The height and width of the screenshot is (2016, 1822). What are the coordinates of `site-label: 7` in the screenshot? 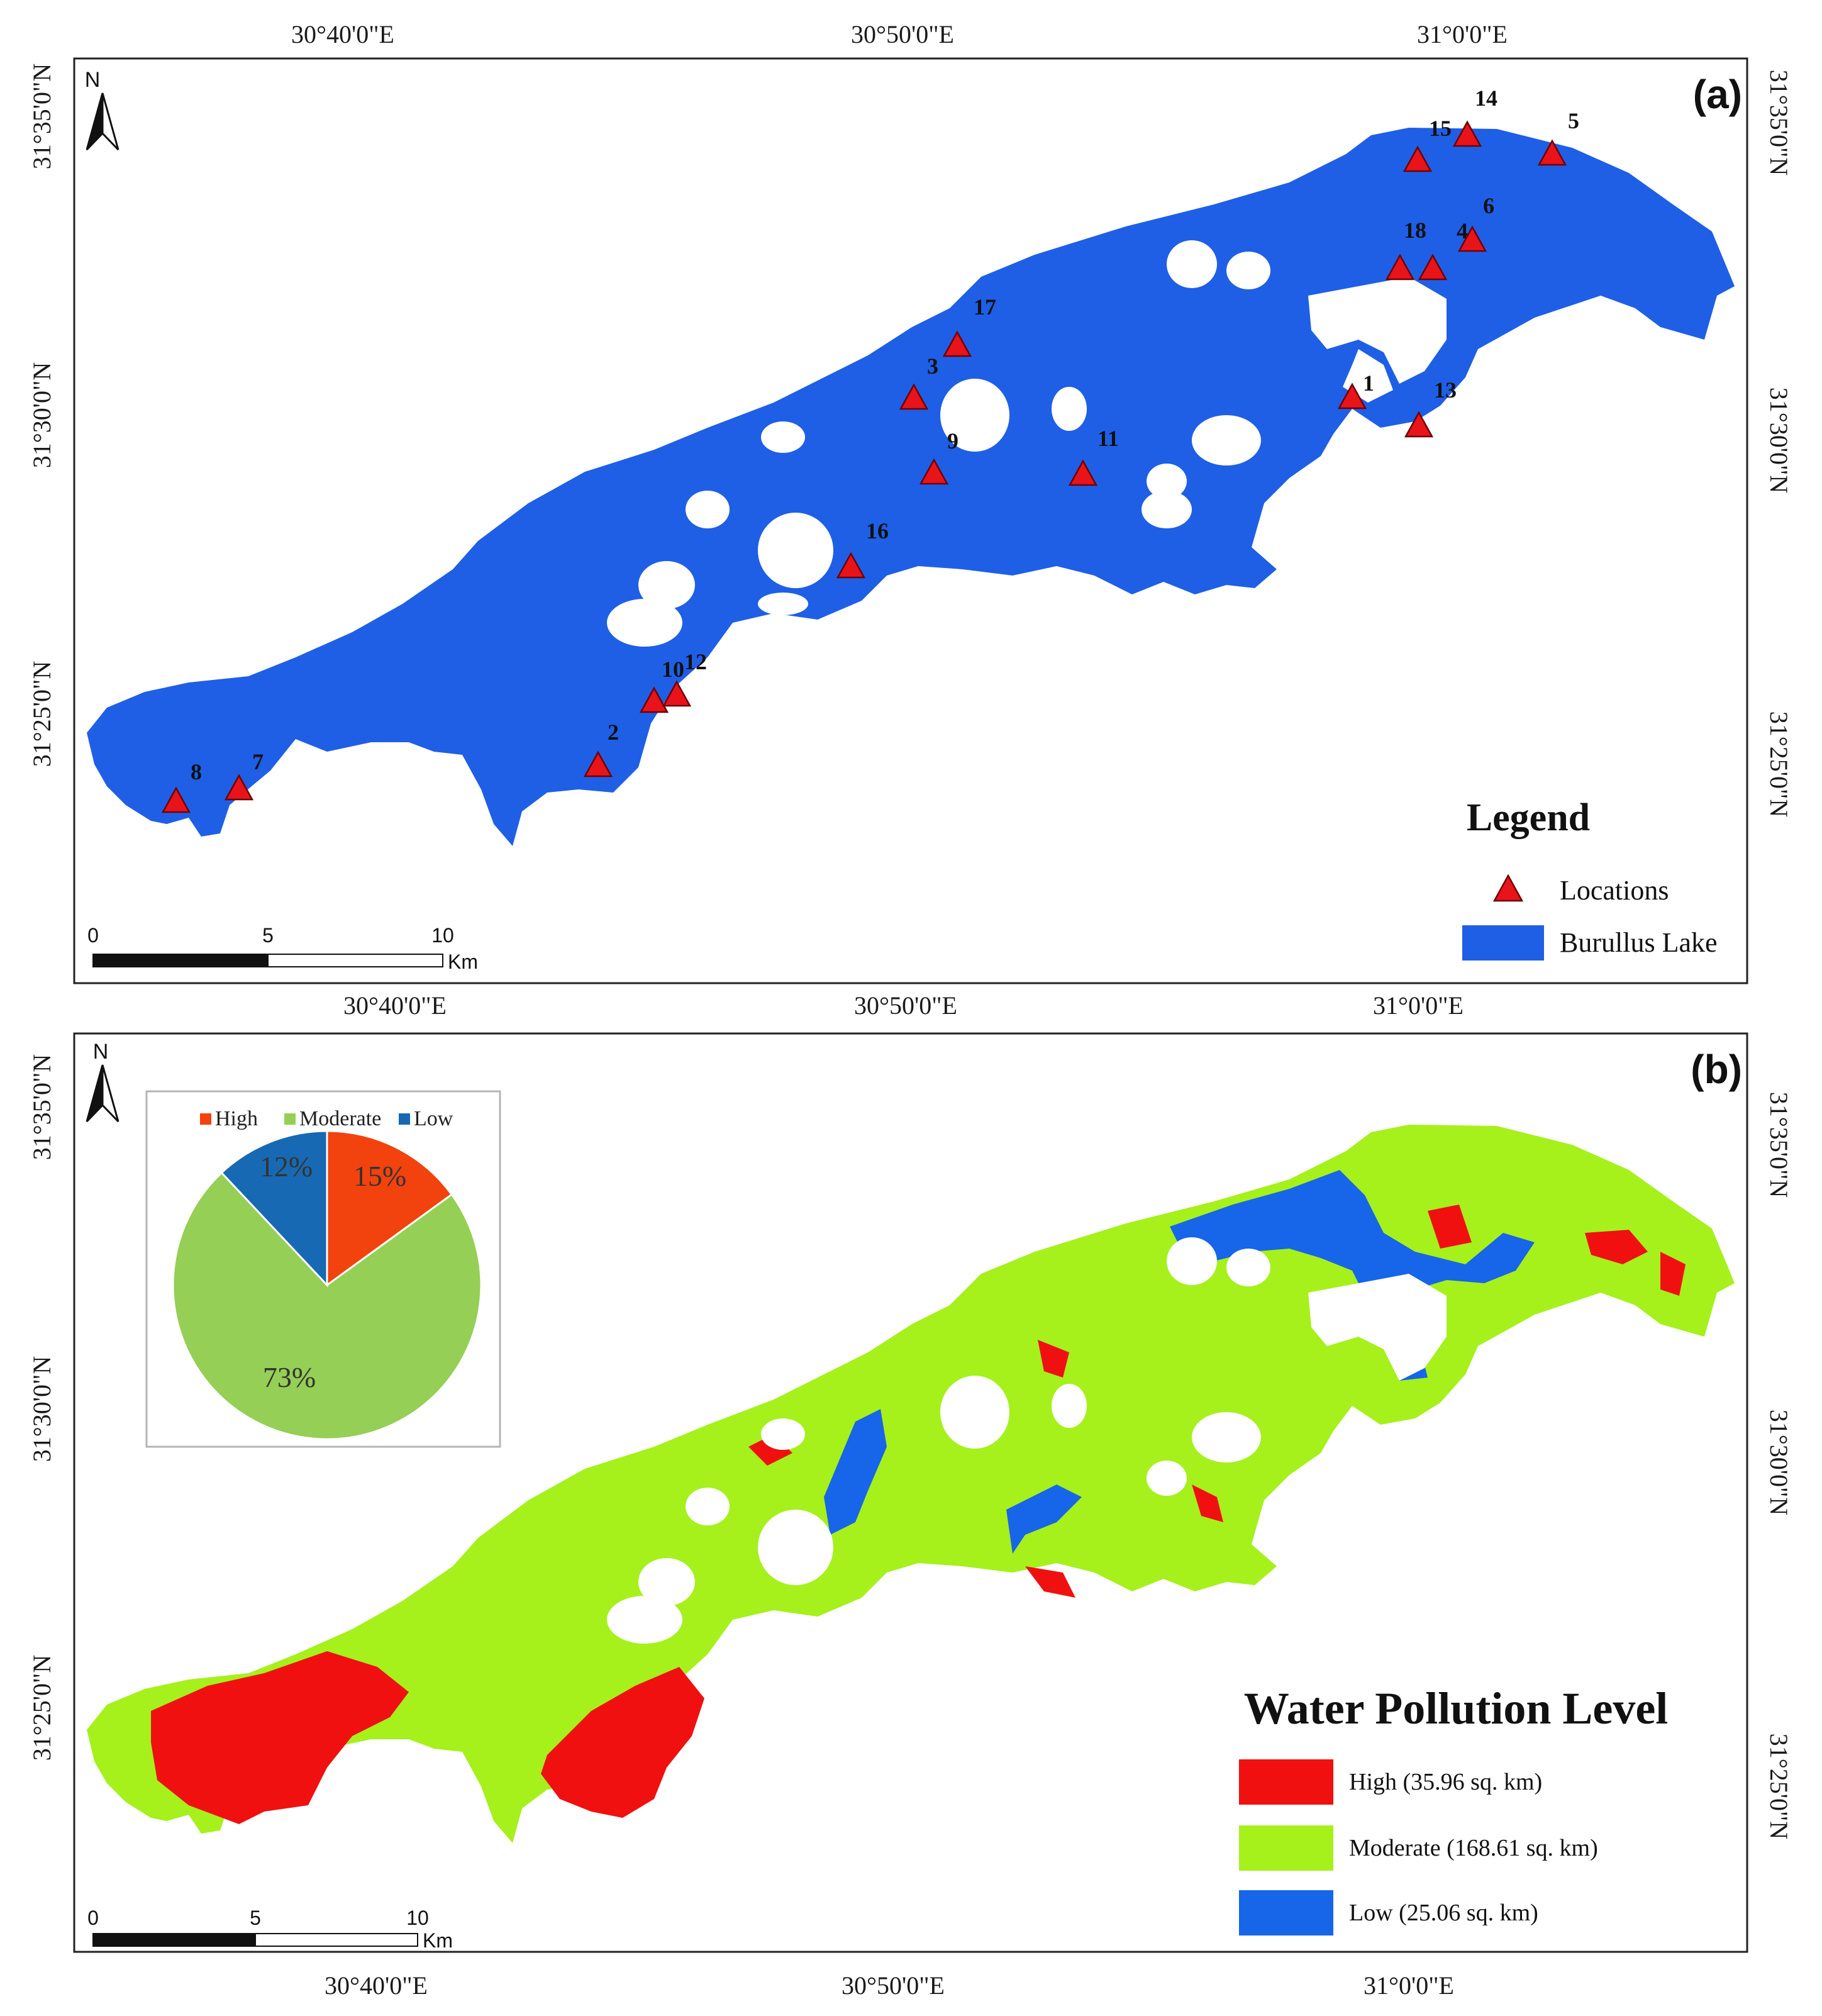 It's located at (258, 761).